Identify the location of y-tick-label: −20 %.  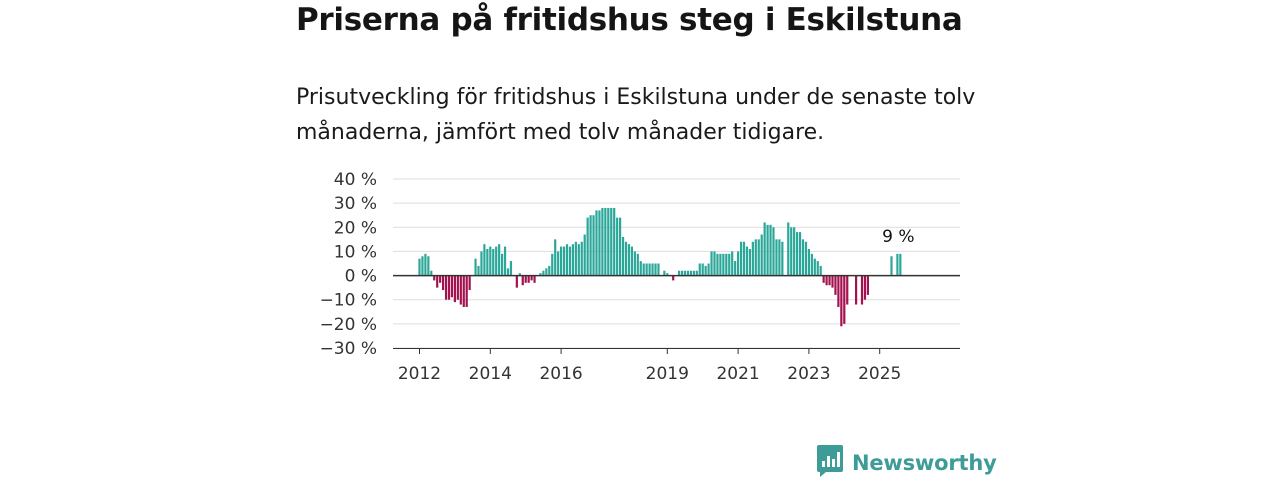
(348, 325).